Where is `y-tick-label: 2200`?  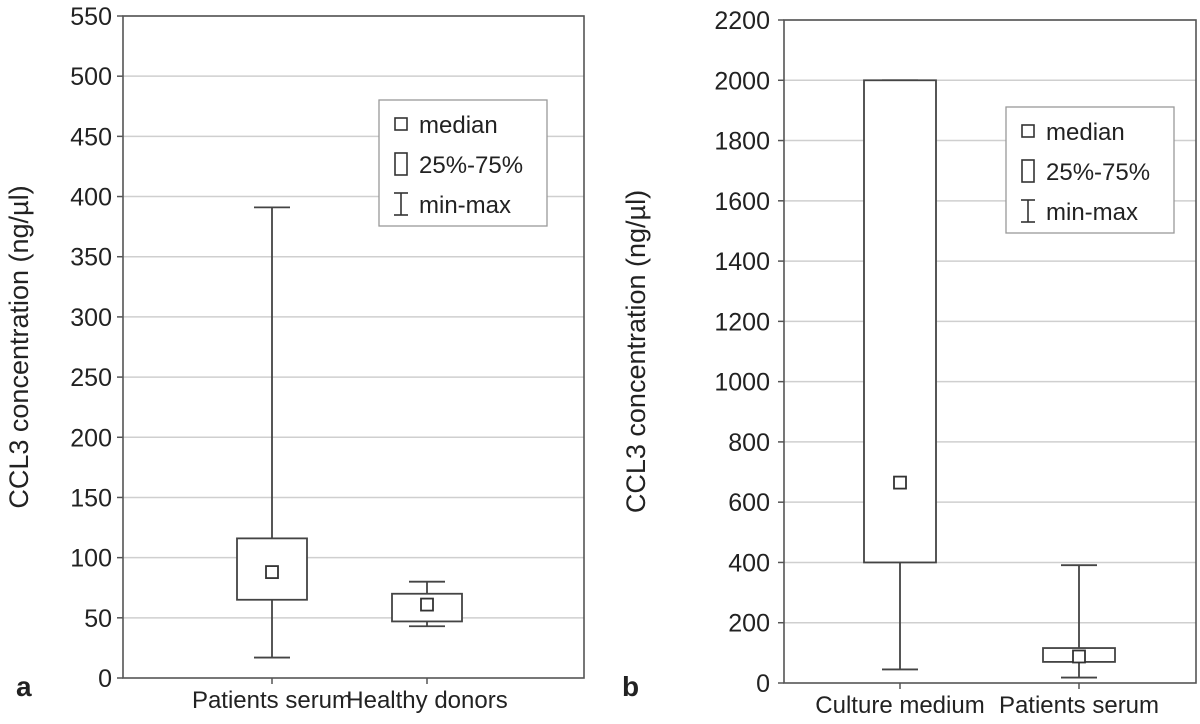 y-tick-label: 2200 is located at coordinates (742, 21).